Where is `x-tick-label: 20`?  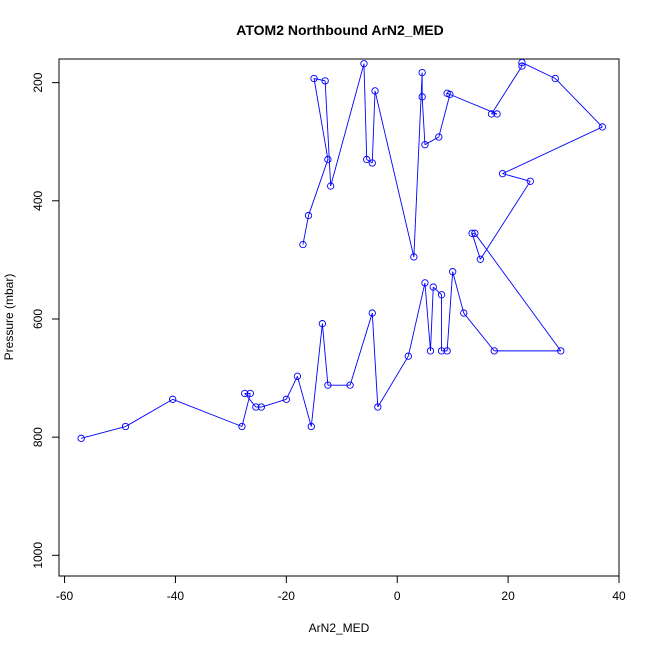 x-tick-label: 20 is located at coordinates (508, 596).